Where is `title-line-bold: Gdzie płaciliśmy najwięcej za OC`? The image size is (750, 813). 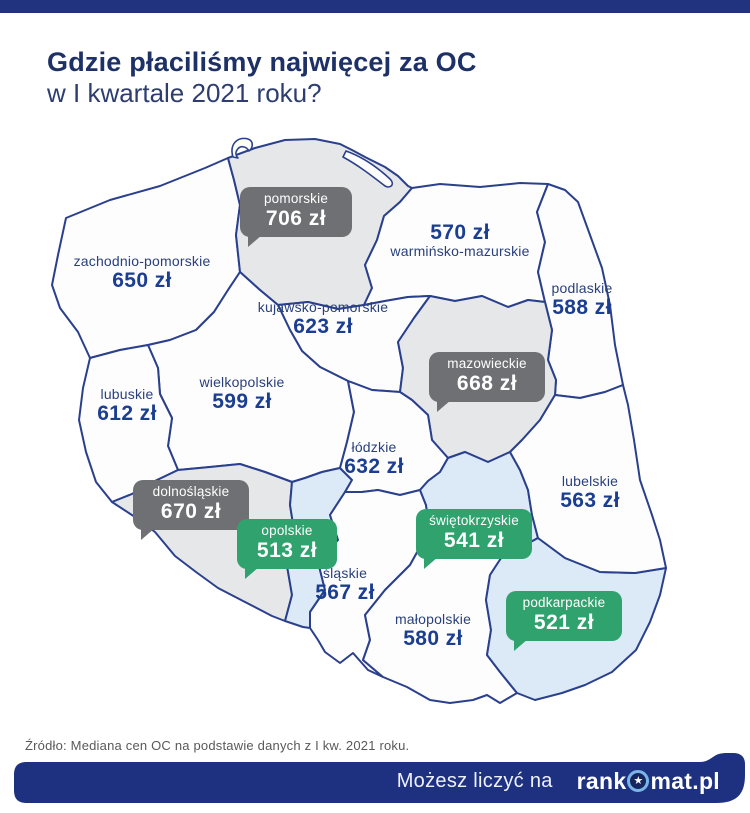
title-line-bold: Gdzie płaciliśmy najwięcej za OC is located at coordinates (262, 62).